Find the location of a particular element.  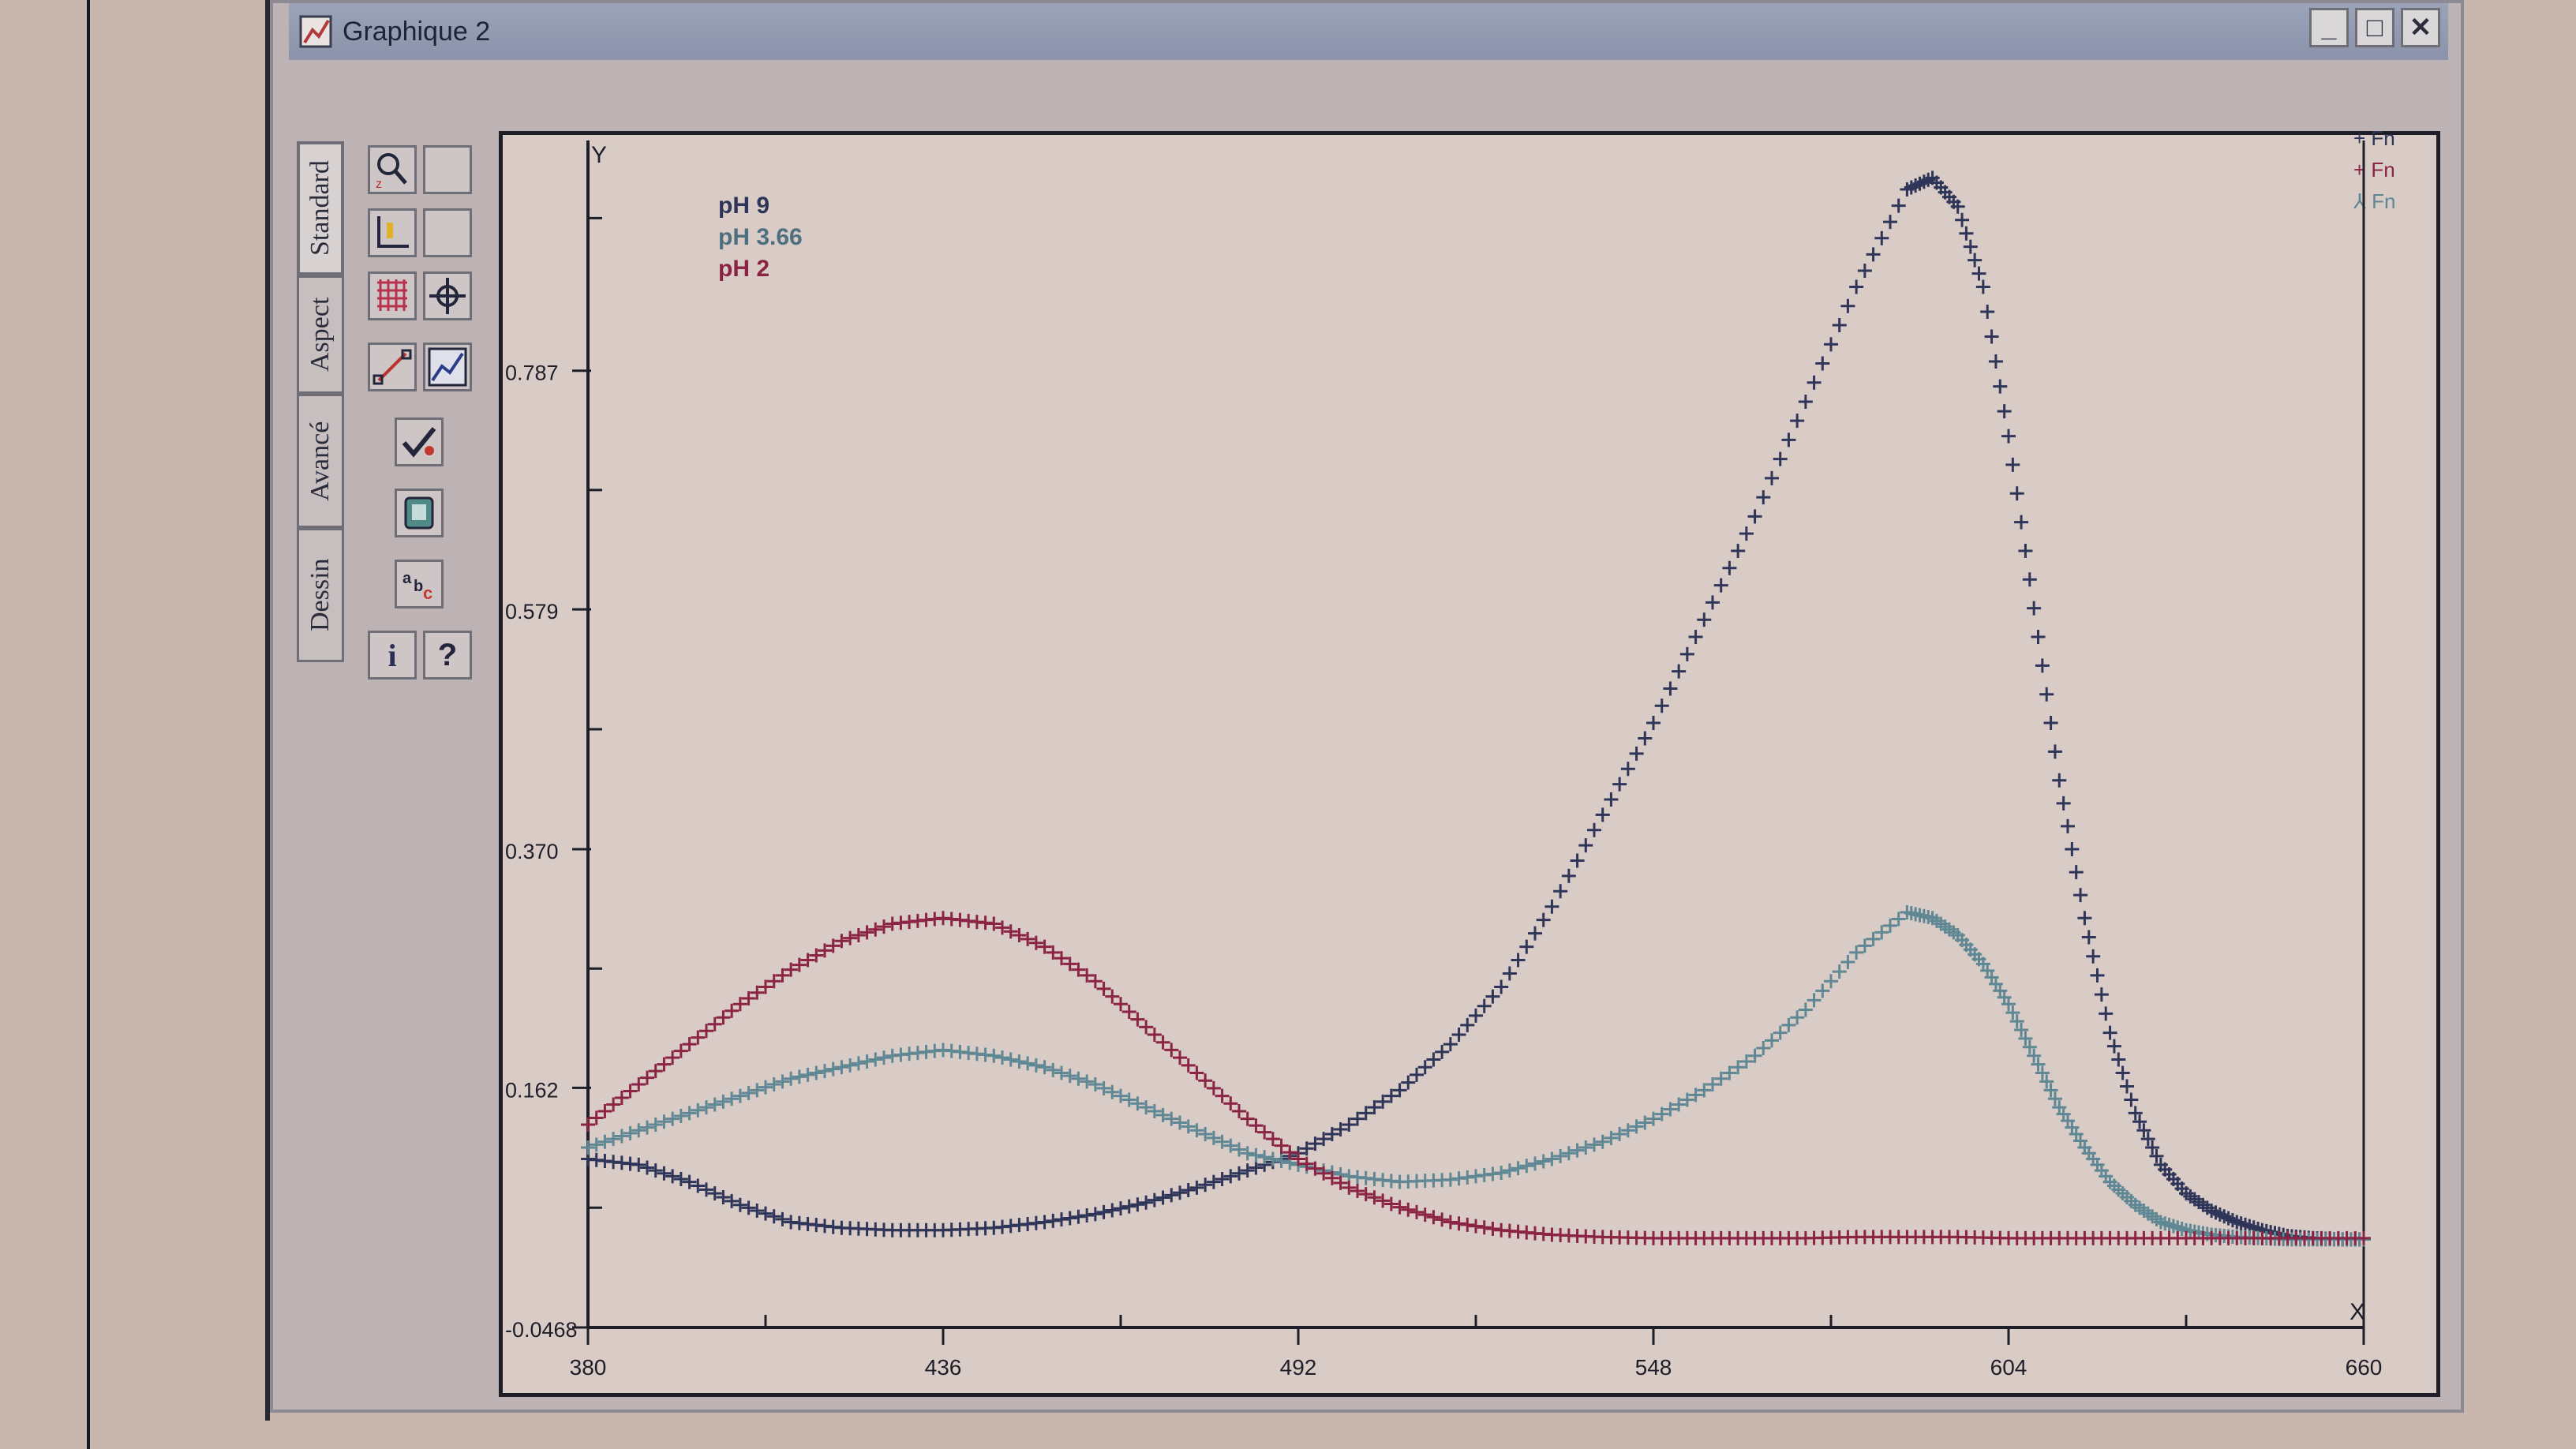

window-titlebar: Graphique 2 _ □ ✕ is located at coordinates (1368, 31).